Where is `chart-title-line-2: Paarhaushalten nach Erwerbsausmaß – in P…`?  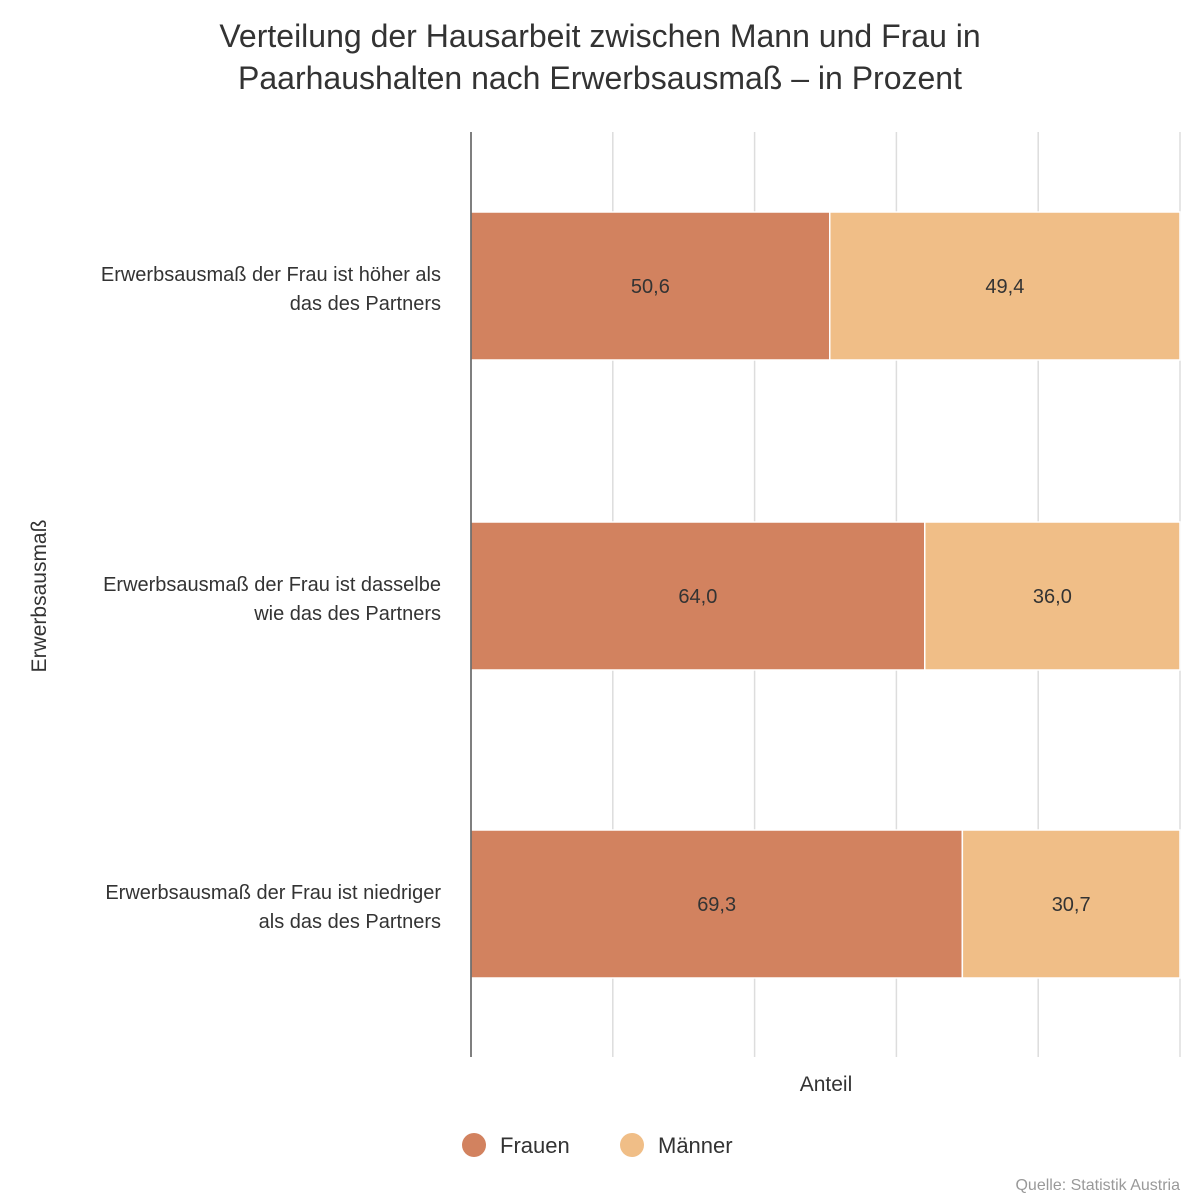 chart-title-line-2: Paarhaushalten nach Erwerbsausmaß – in P… is located at coordinates (600, 78).